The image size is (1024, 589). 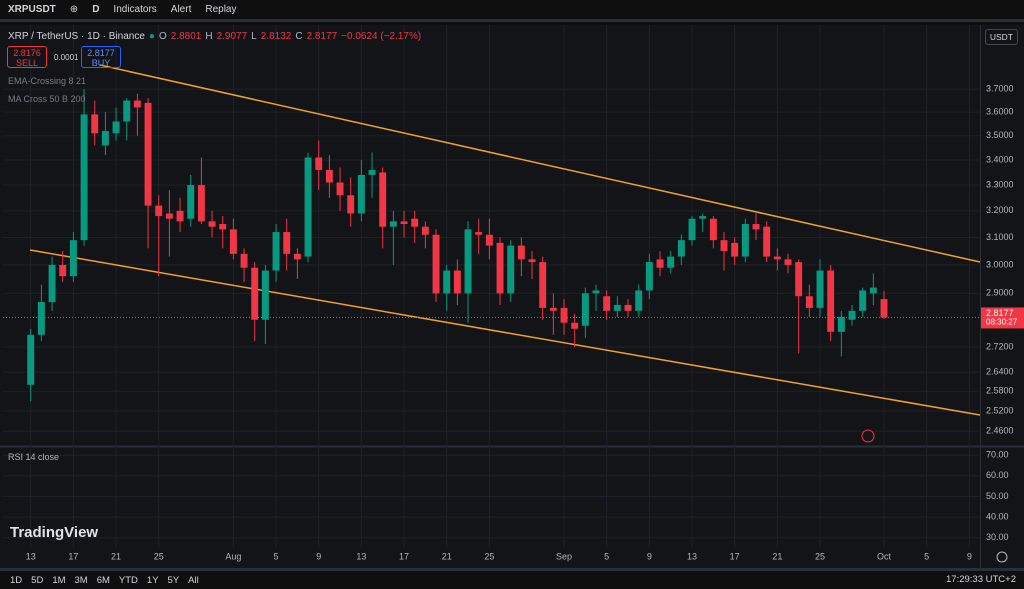 I want to click on indicator-label: EMA-Crossing 8 21, so click(x=47, y=81).